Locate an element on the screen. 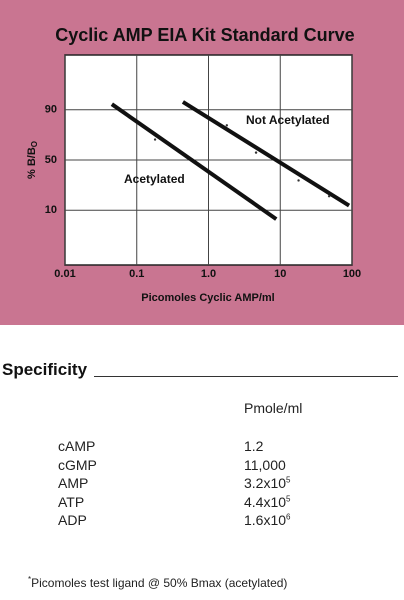 This screenshot has width=404, height=600. heading-rule is located at coordinates (246, 376).